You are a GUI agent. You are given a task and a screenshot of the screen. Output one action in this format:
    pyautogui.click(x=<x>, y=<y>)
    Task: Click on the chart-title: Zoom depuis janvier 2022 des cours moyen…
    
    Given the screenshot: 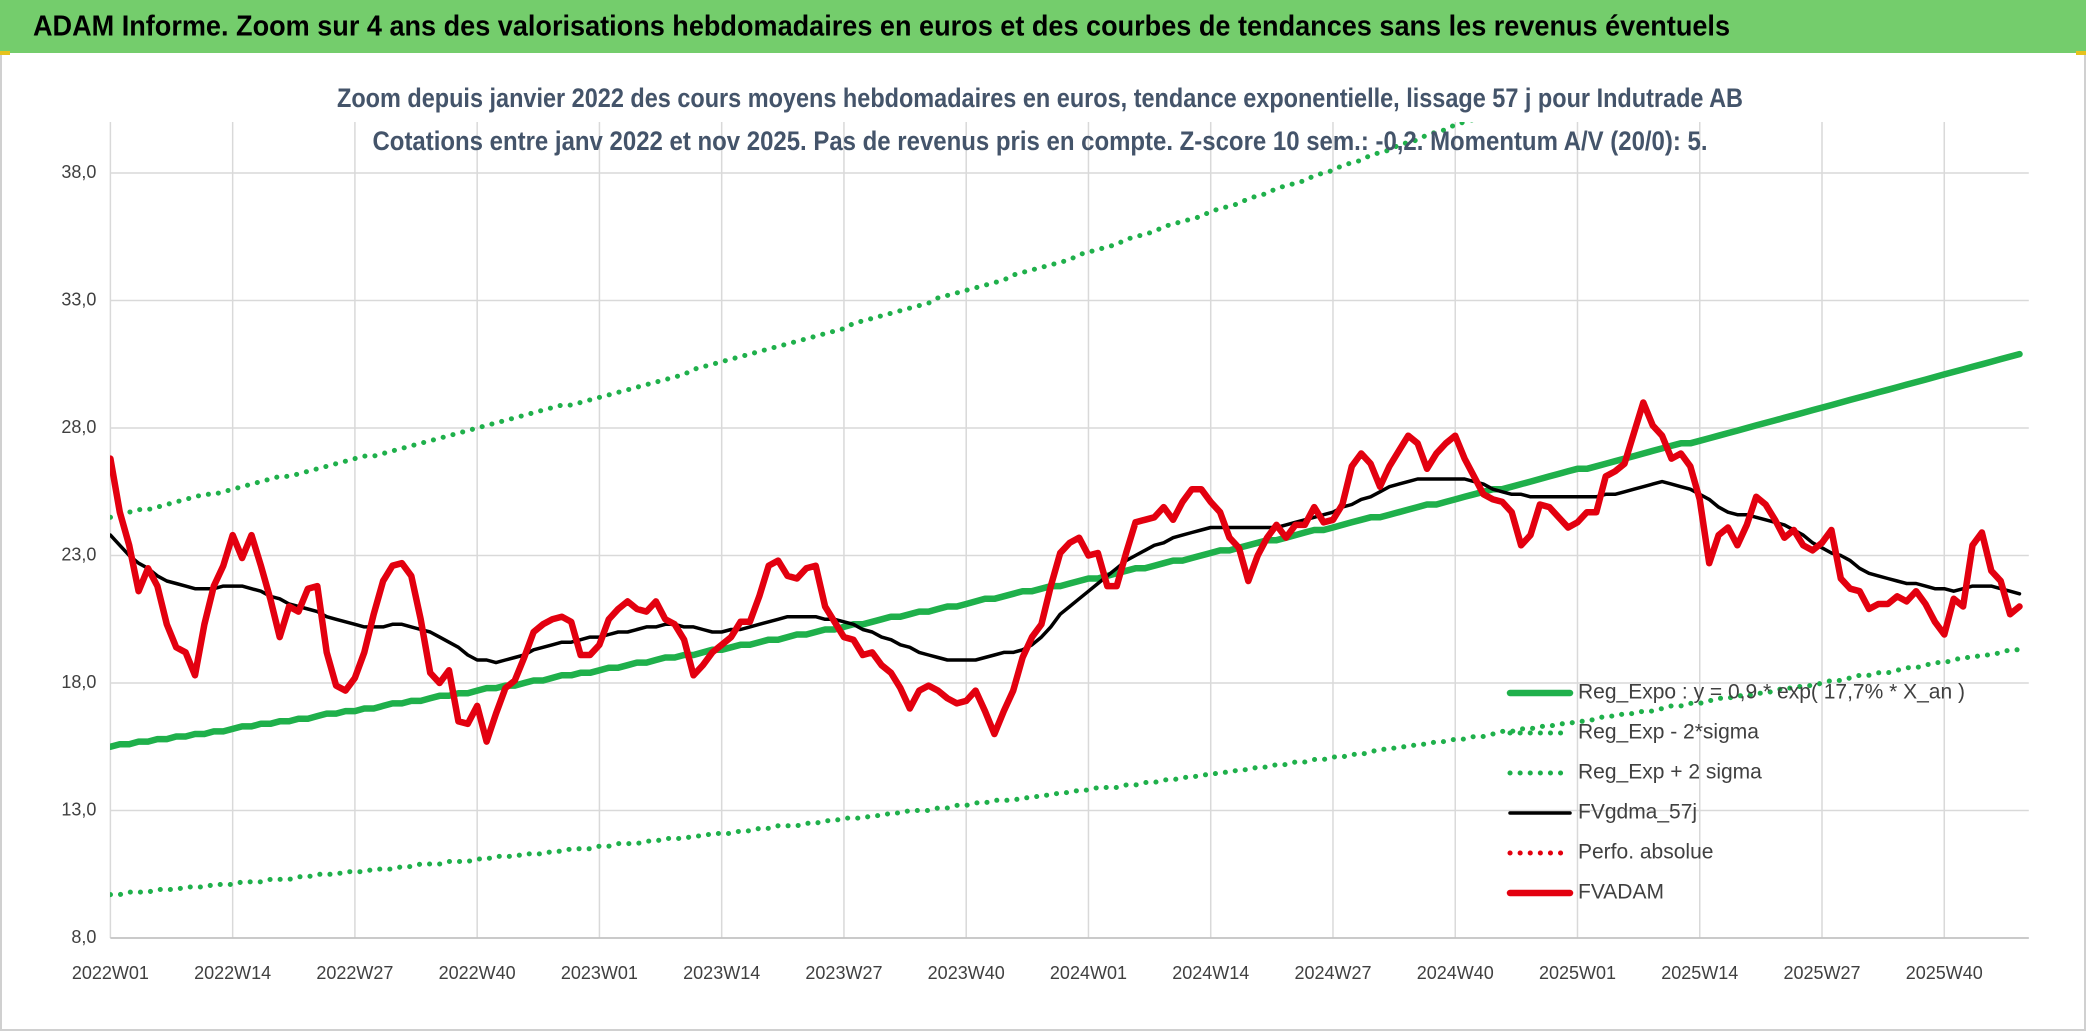 What is the action you would take?
    pyautogui.click(x=1040, y=98)
    